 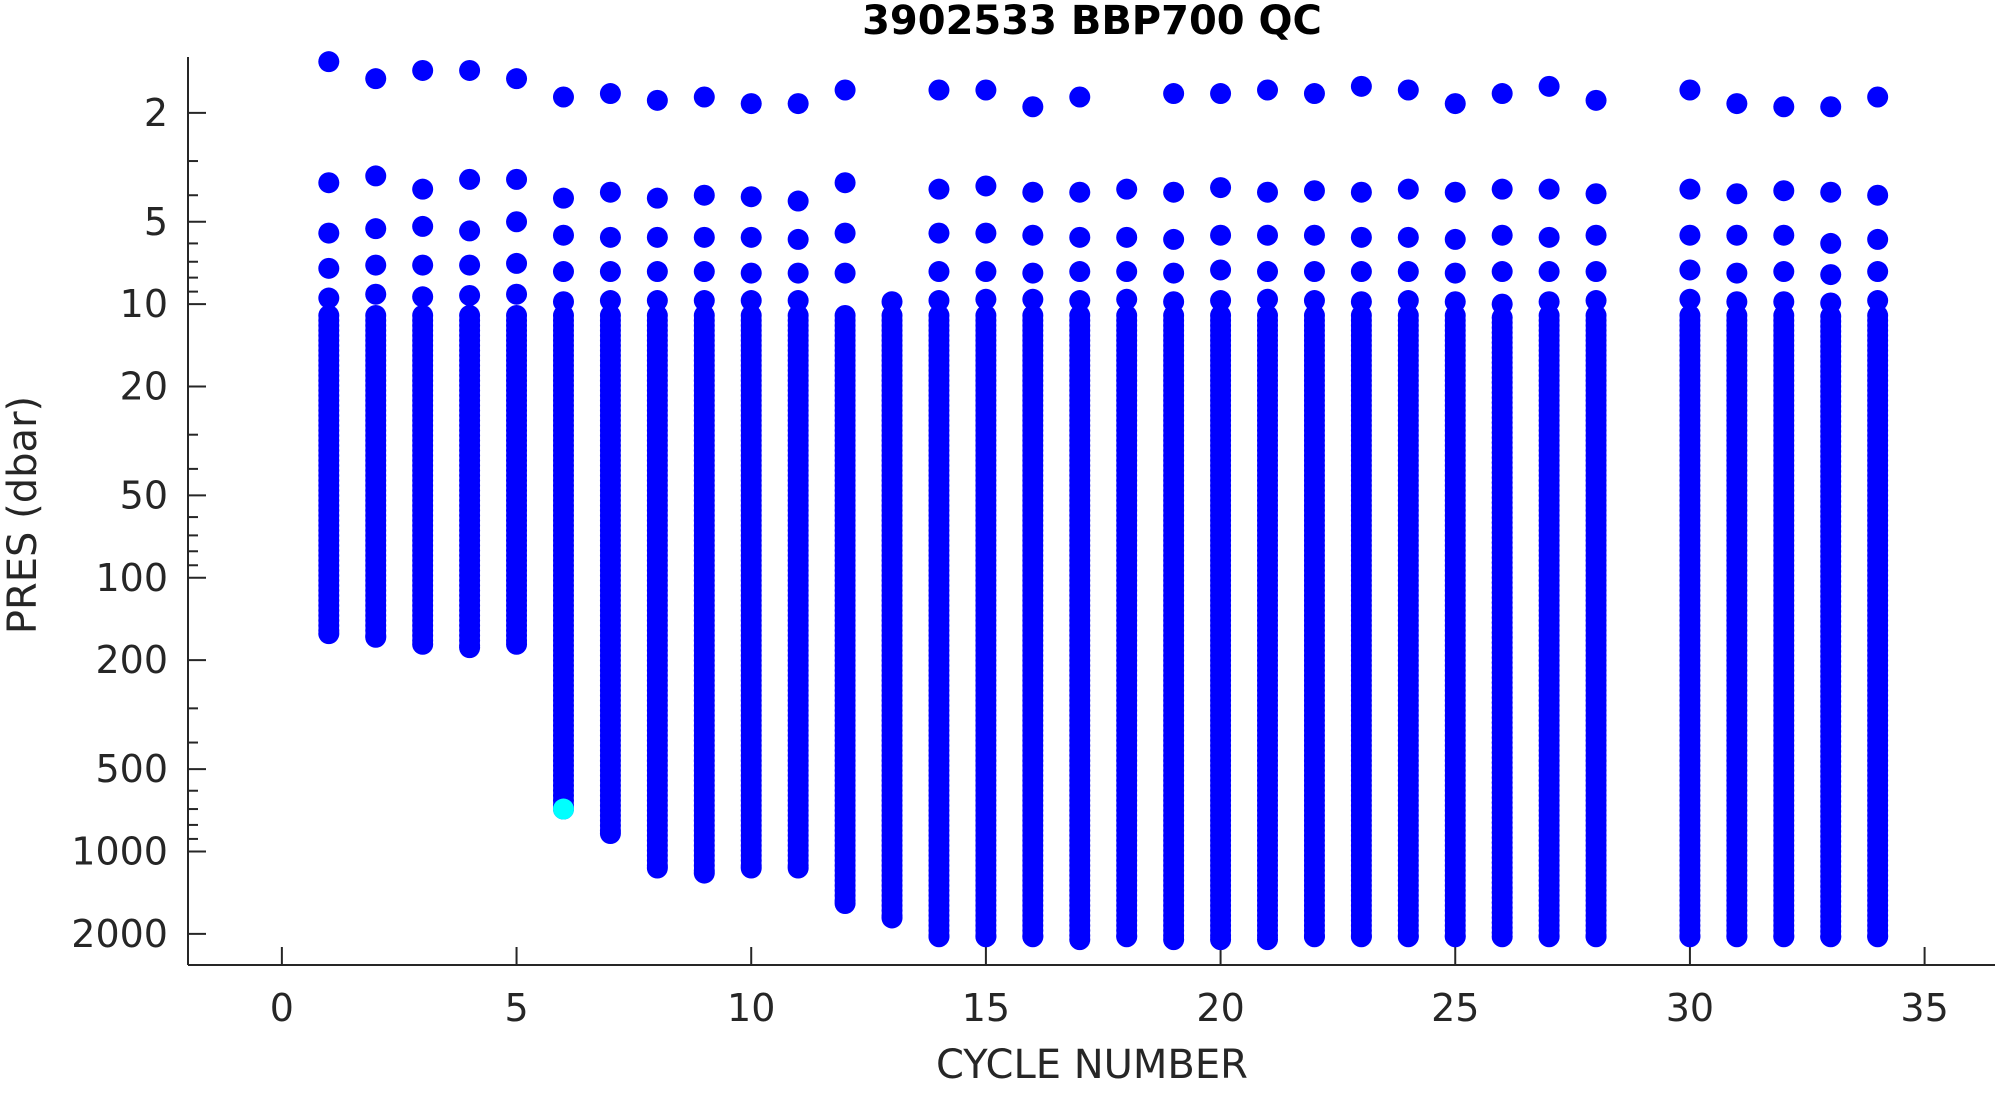 What do you see at coordinates (1220, 1008) in the screenshot?
I see `x-tick-label: 20` at bounding box center [1220, 1008].